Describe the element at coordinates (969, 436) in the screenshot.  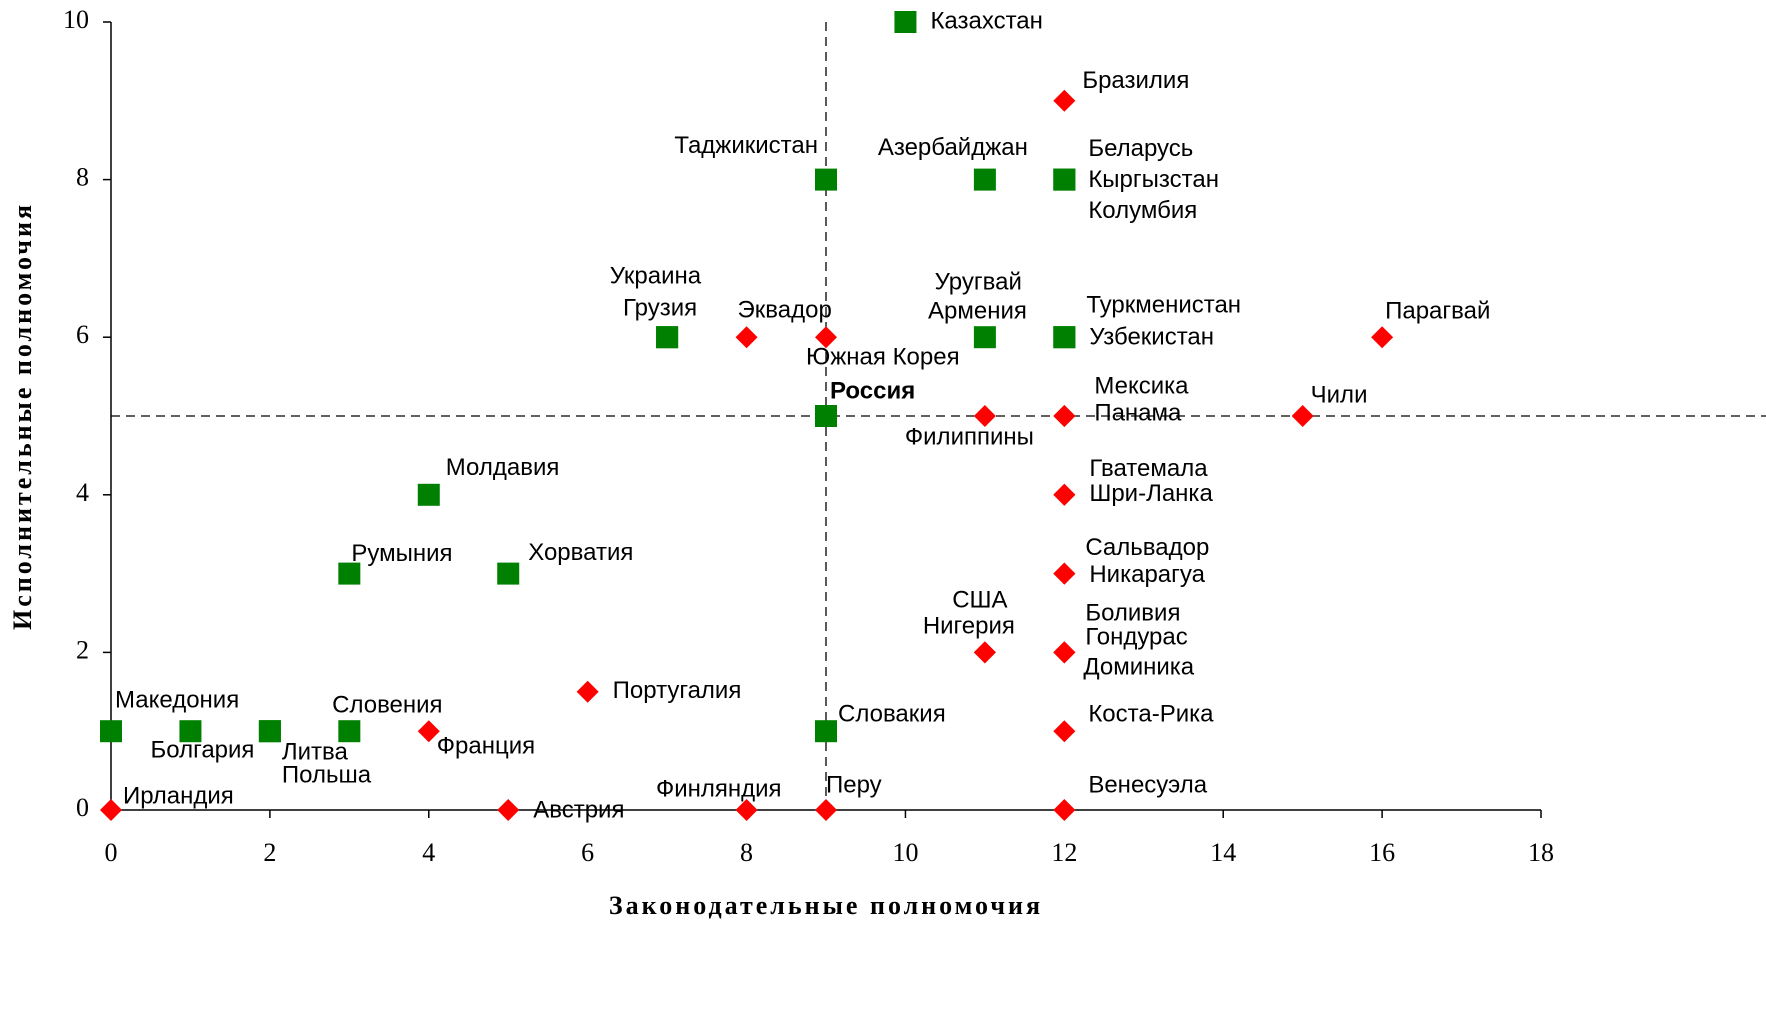
I see `point-label: Филиппины` at that location.